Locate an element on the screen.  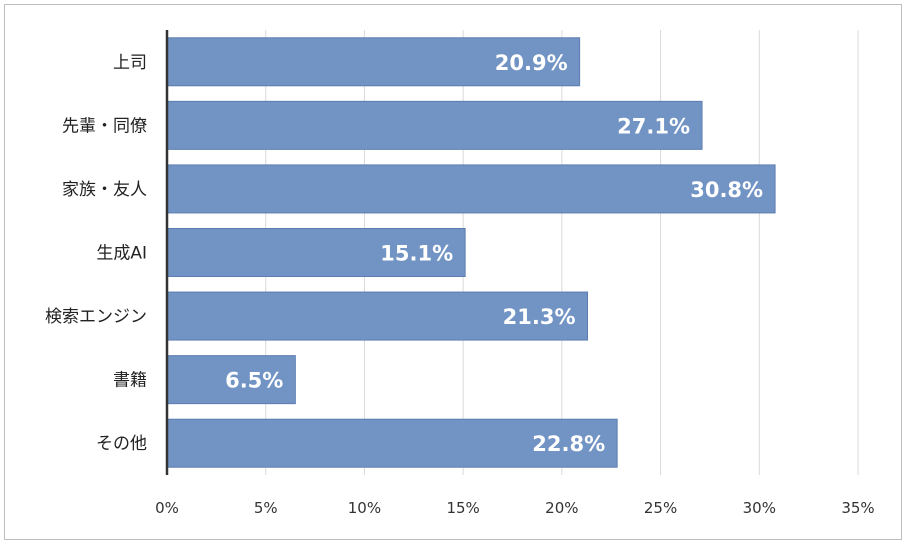
x-tick-label: 15% is located at coordinates (462, 508).